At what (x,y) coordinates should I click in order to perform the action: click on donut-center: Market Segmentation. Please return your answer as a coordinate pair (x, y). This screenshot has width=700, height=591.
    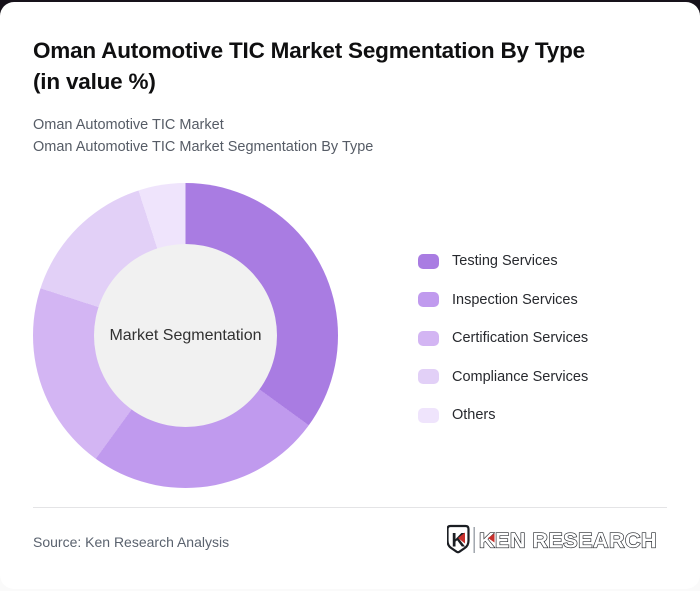
    Looking at the image, I should click on (185, 335).